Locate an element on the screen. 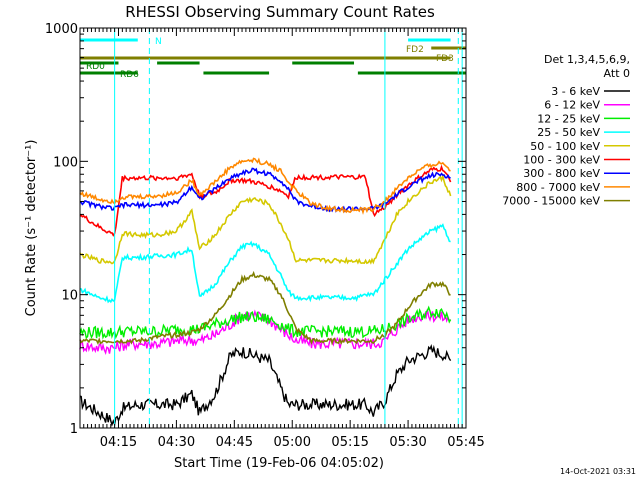  attenuator-label: FD2 is located at coordinates (415, 50).